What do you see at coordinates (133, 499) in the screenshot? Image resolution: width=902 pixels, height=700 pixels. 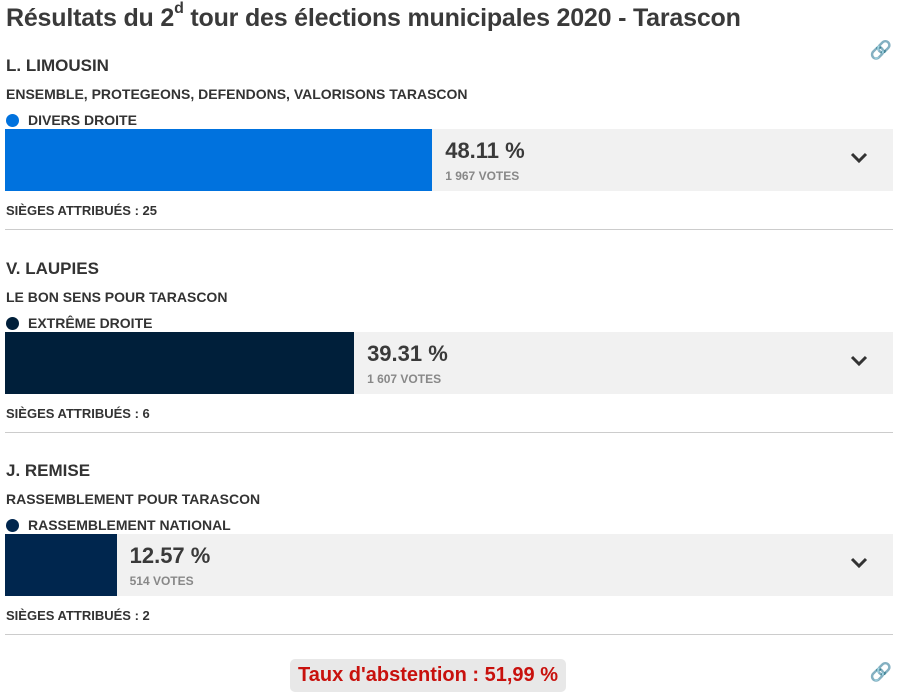 I see `list-name: RASSEMBLEMENT POUR TARASCON` at bounding box center [133, 499].